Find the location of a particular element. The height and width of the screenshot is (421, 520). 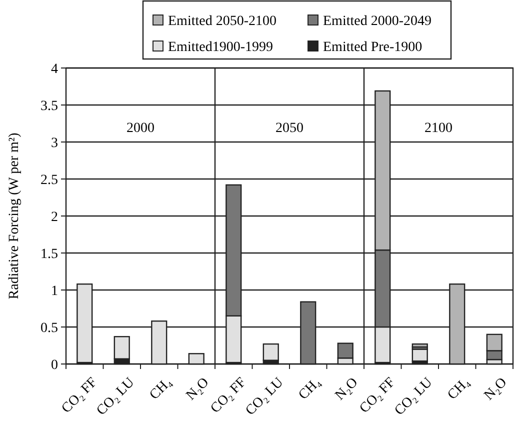

legend-label: Emitted 2000-2049 is located at coordinates (377, 21).